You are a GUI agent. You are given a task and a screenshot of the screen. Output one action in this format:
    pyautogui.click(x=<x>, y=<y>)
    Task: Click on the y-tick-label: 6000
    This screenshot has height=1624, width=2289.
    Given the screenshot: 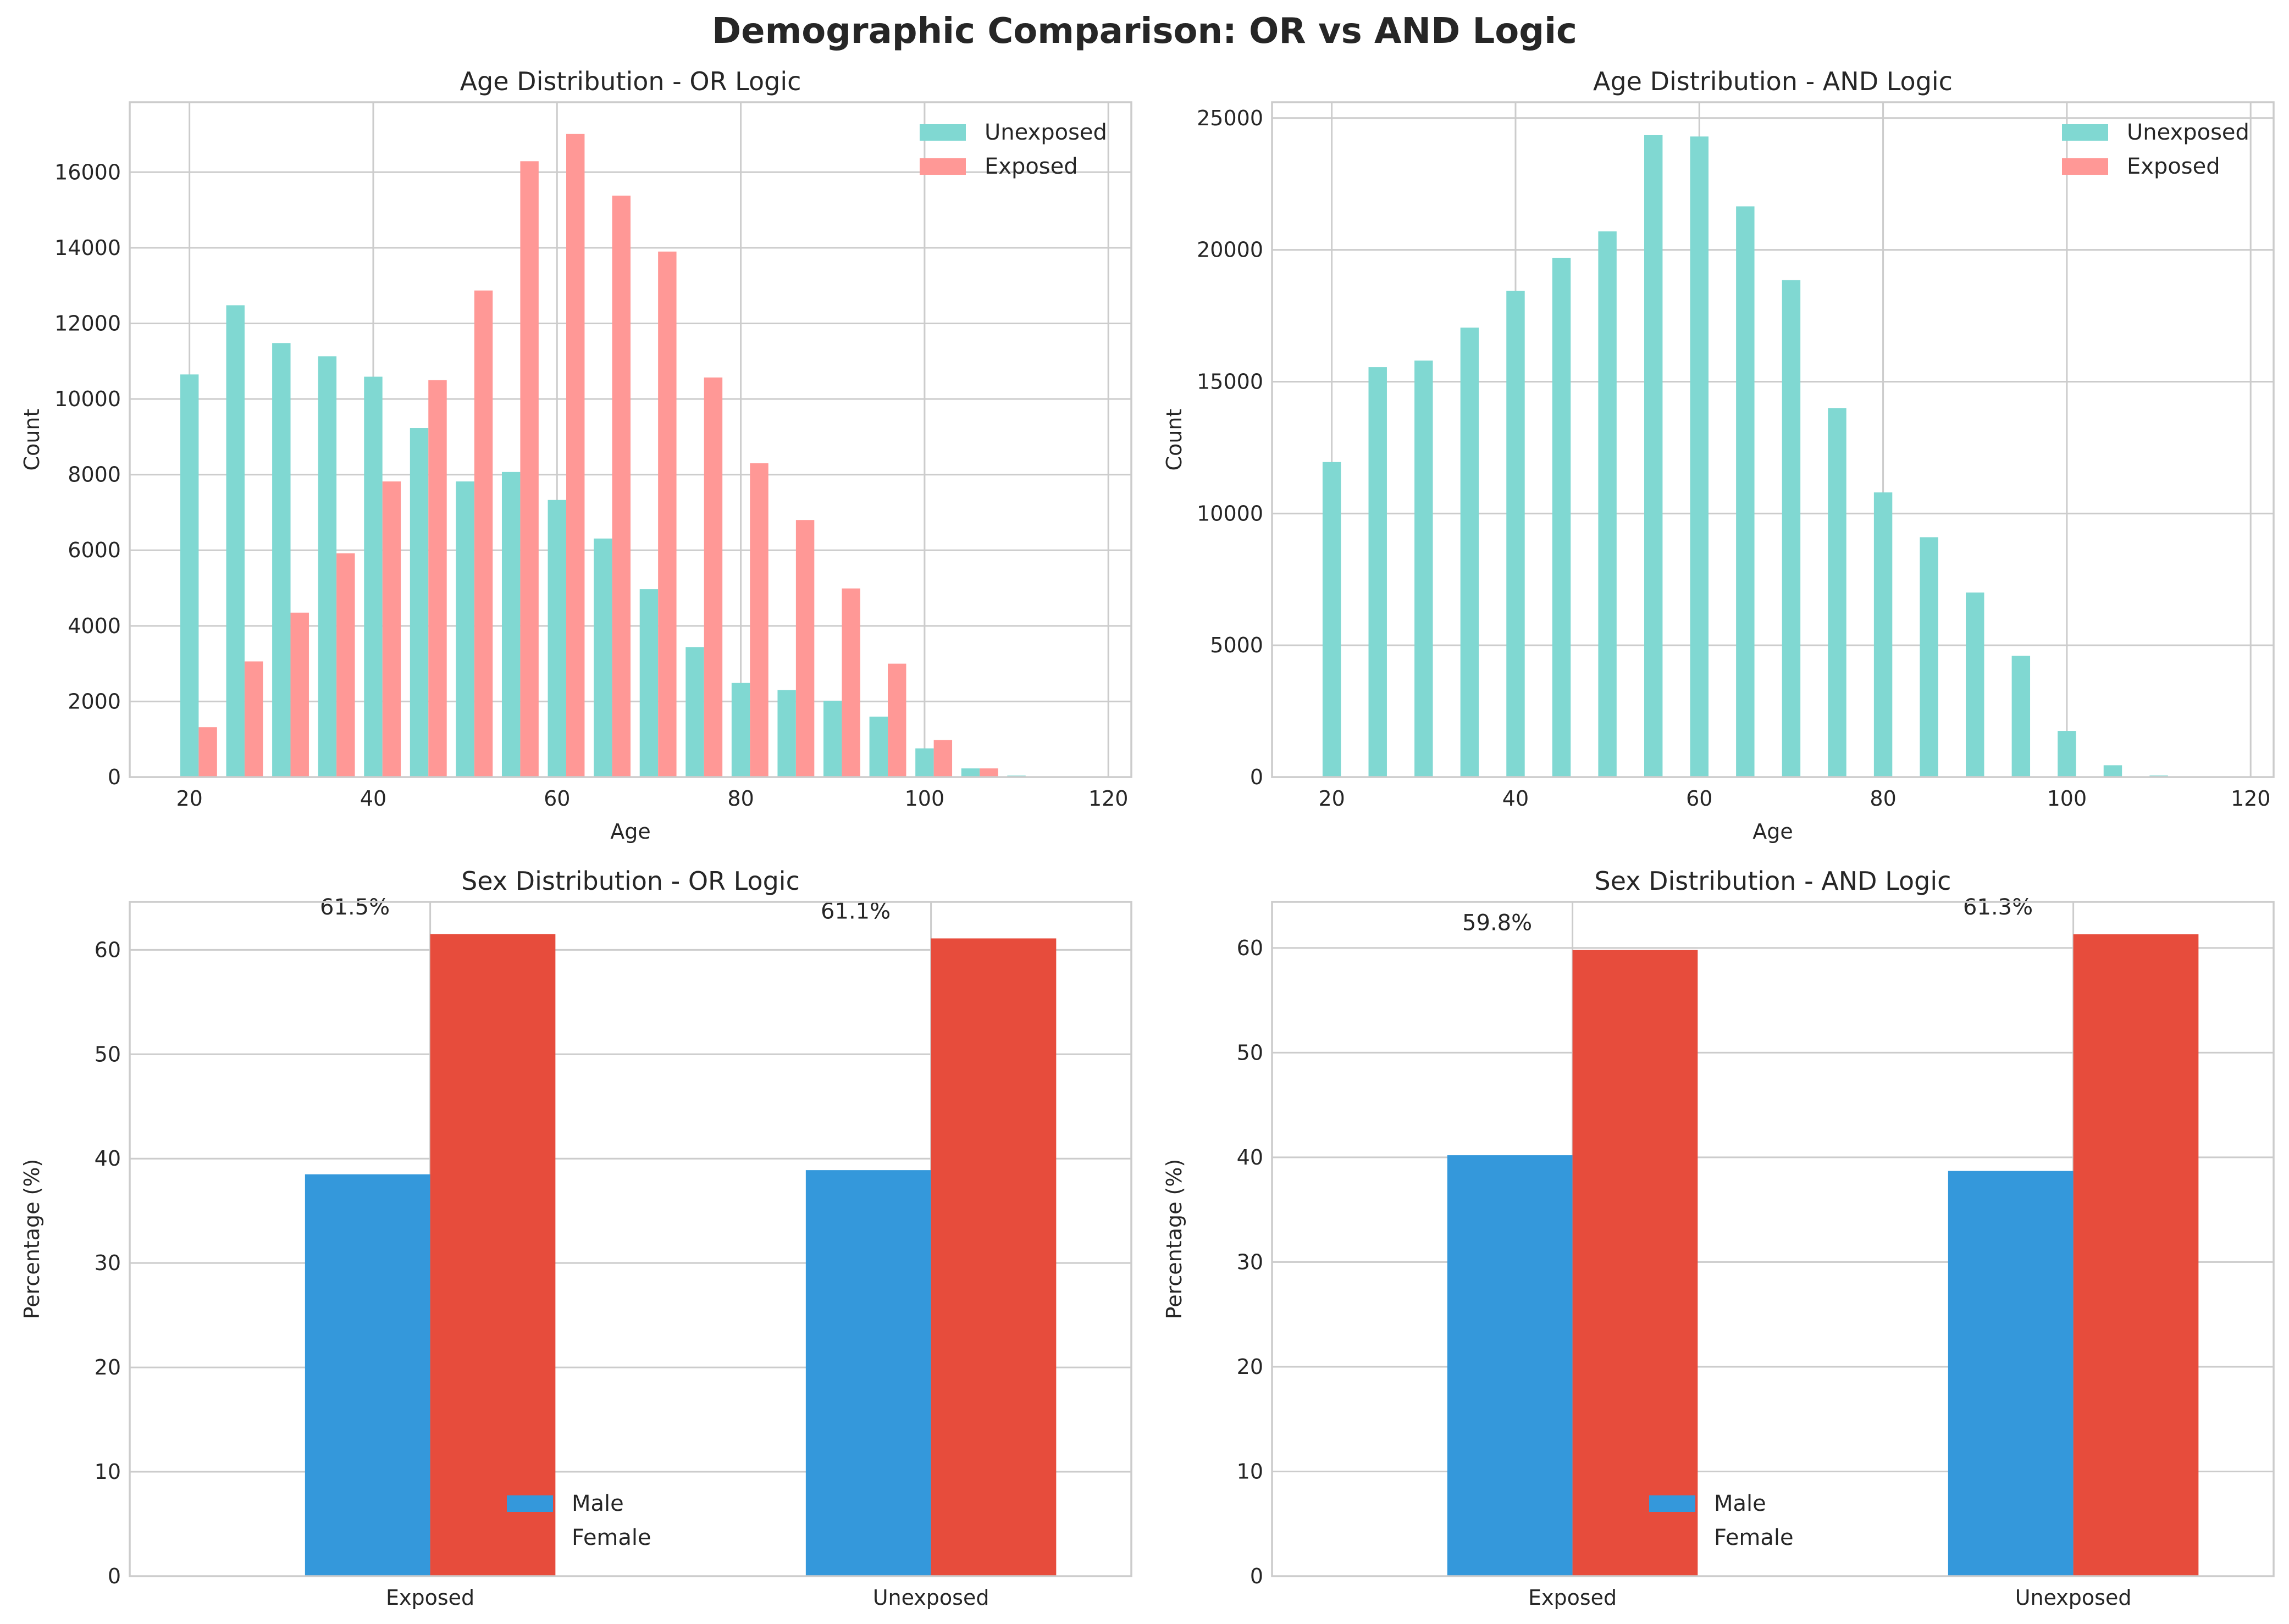 What is the action you would take?
    pyautogui.click(x=94, y=550)
    